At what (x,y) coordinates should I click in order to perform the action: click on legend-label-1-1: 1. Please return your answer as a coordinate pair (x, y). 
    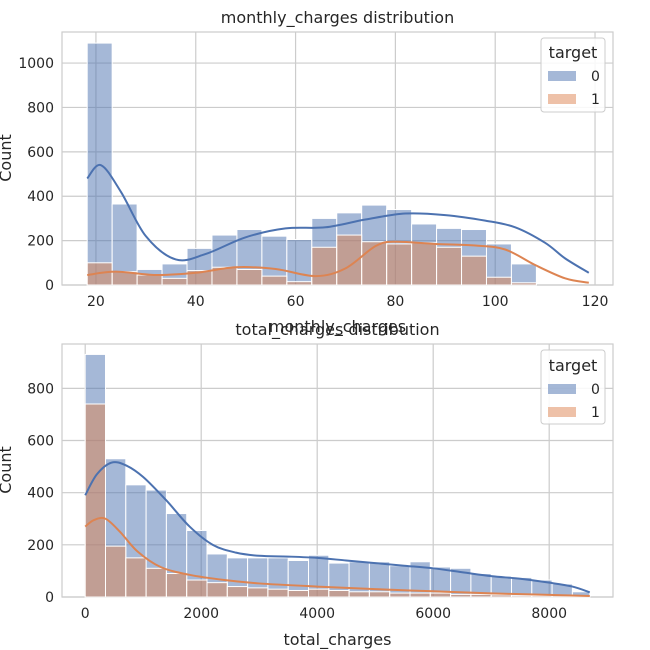
    Looking at the image, I should click on (595, 100).